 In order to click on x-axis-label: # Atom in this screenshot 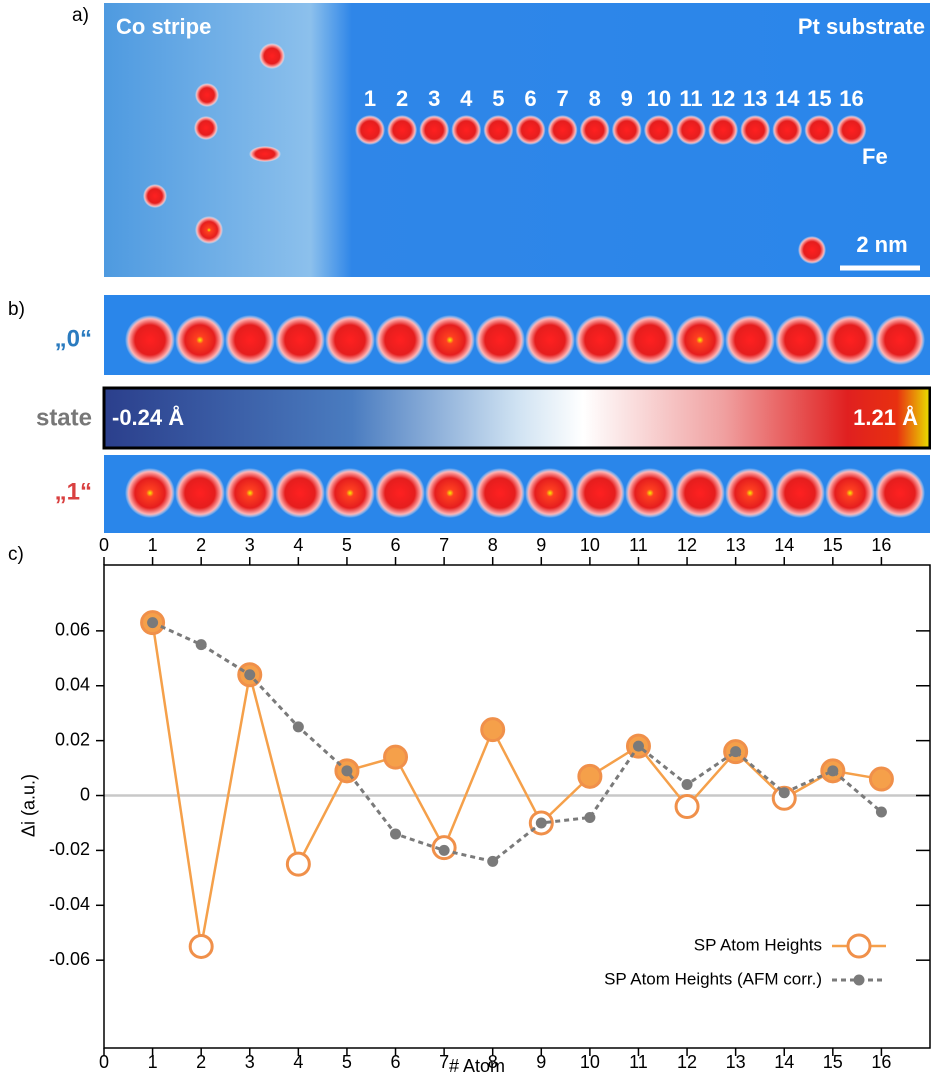, I will do `click(477, 1066)`.